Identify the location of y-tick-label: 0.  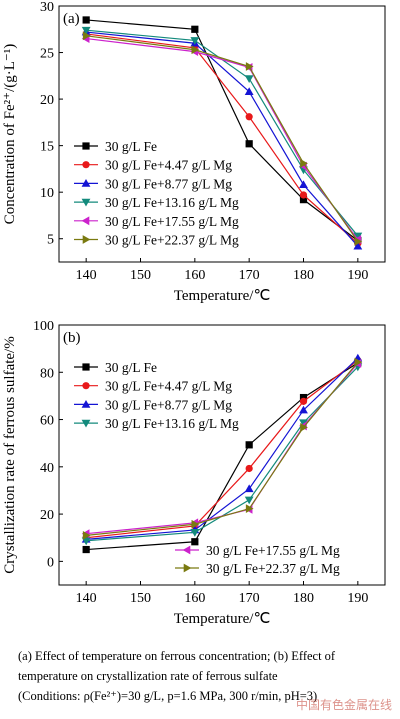
(50, 562).